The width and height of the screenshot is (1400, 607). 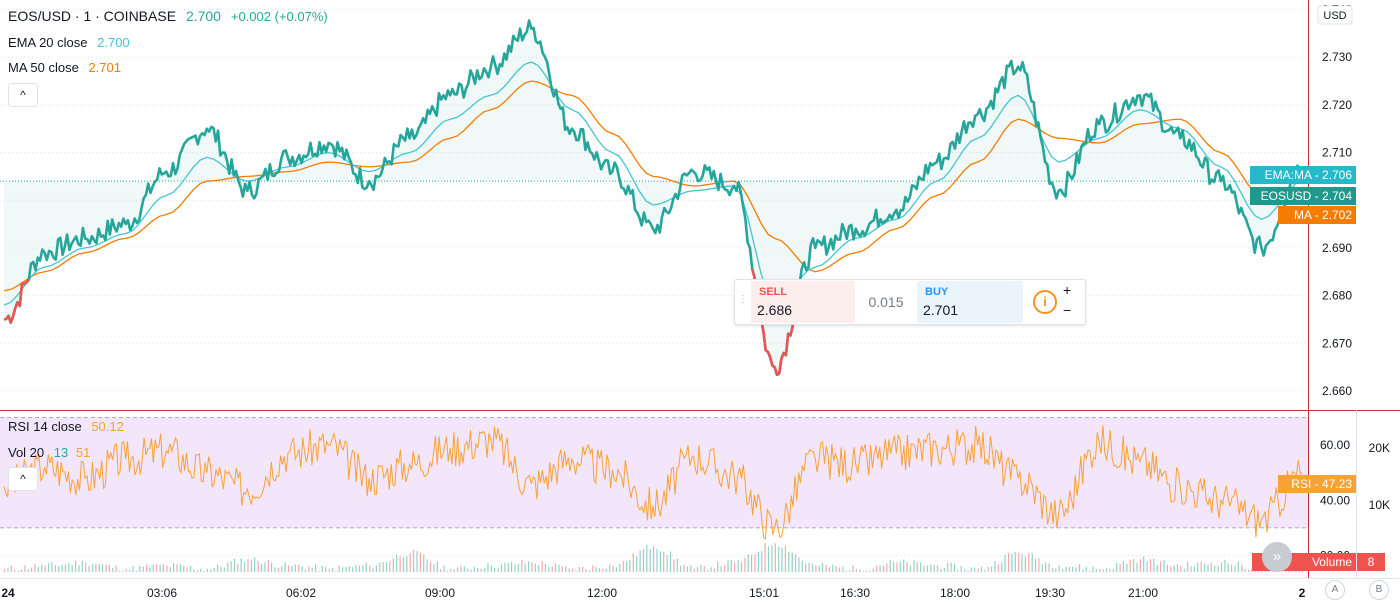 What do you see at coordinates (1045, 302) in the screenshot?
I see `info-icon: i` at bounding box center [1045, 302].